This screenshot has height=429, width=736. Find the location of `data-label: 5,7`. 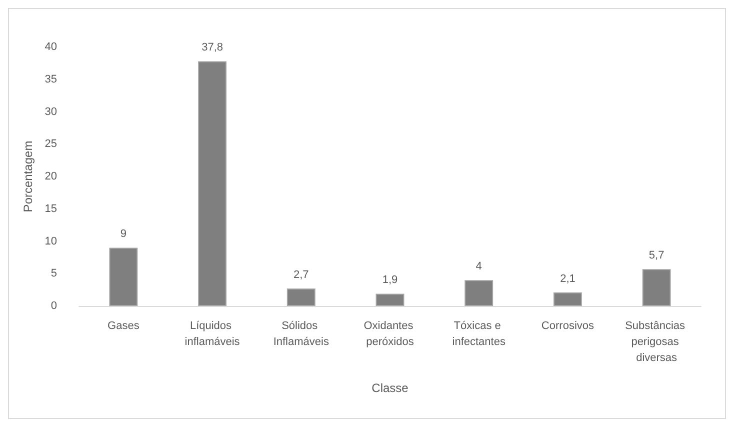

data-label: 5,7 is located at coordinates (656, 256).